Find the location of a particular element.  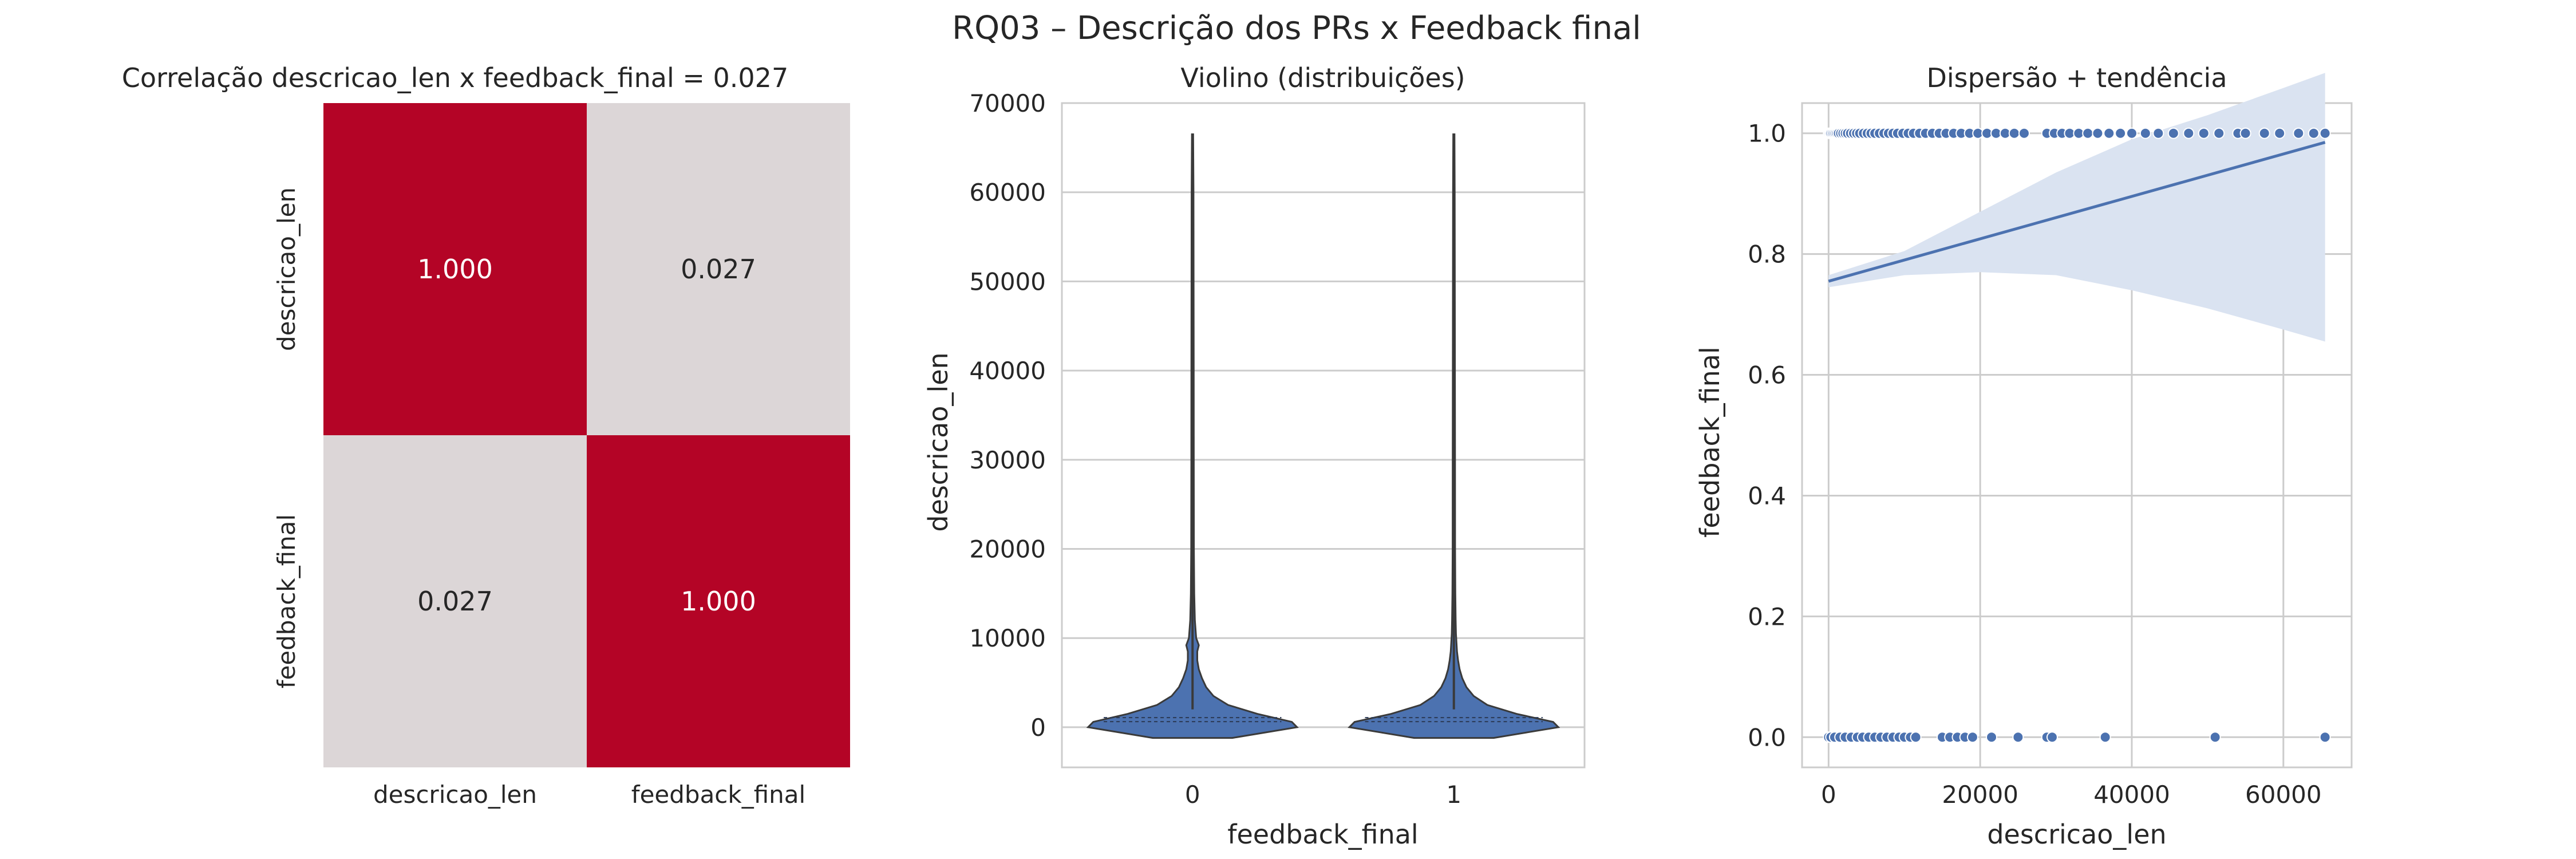

violin-ytick-label: 50000 is located at coordinates (1007, 281).